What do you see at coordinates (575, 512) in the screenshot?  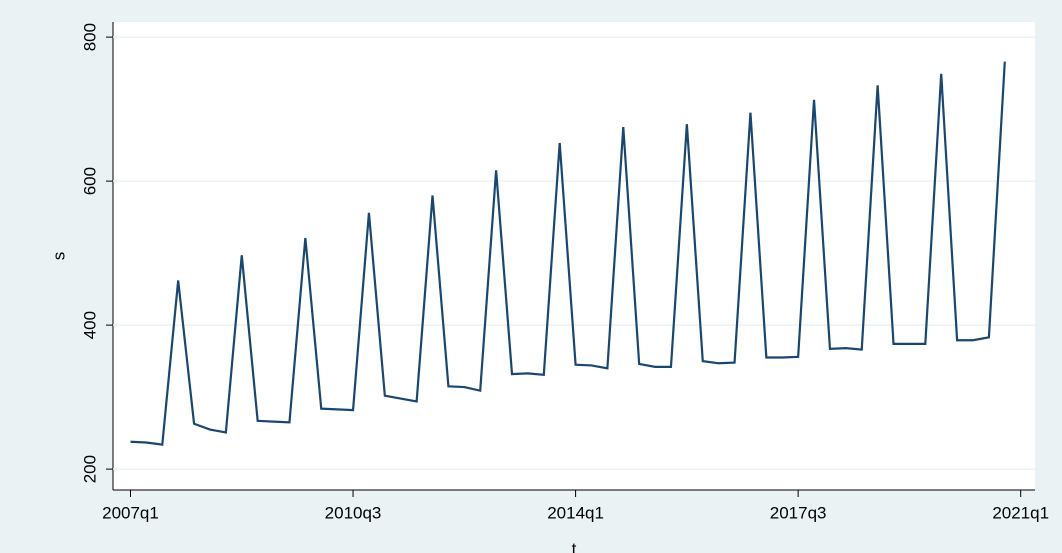 I see `x-tick-label: 2014q1` at bounding box center [575, 512].